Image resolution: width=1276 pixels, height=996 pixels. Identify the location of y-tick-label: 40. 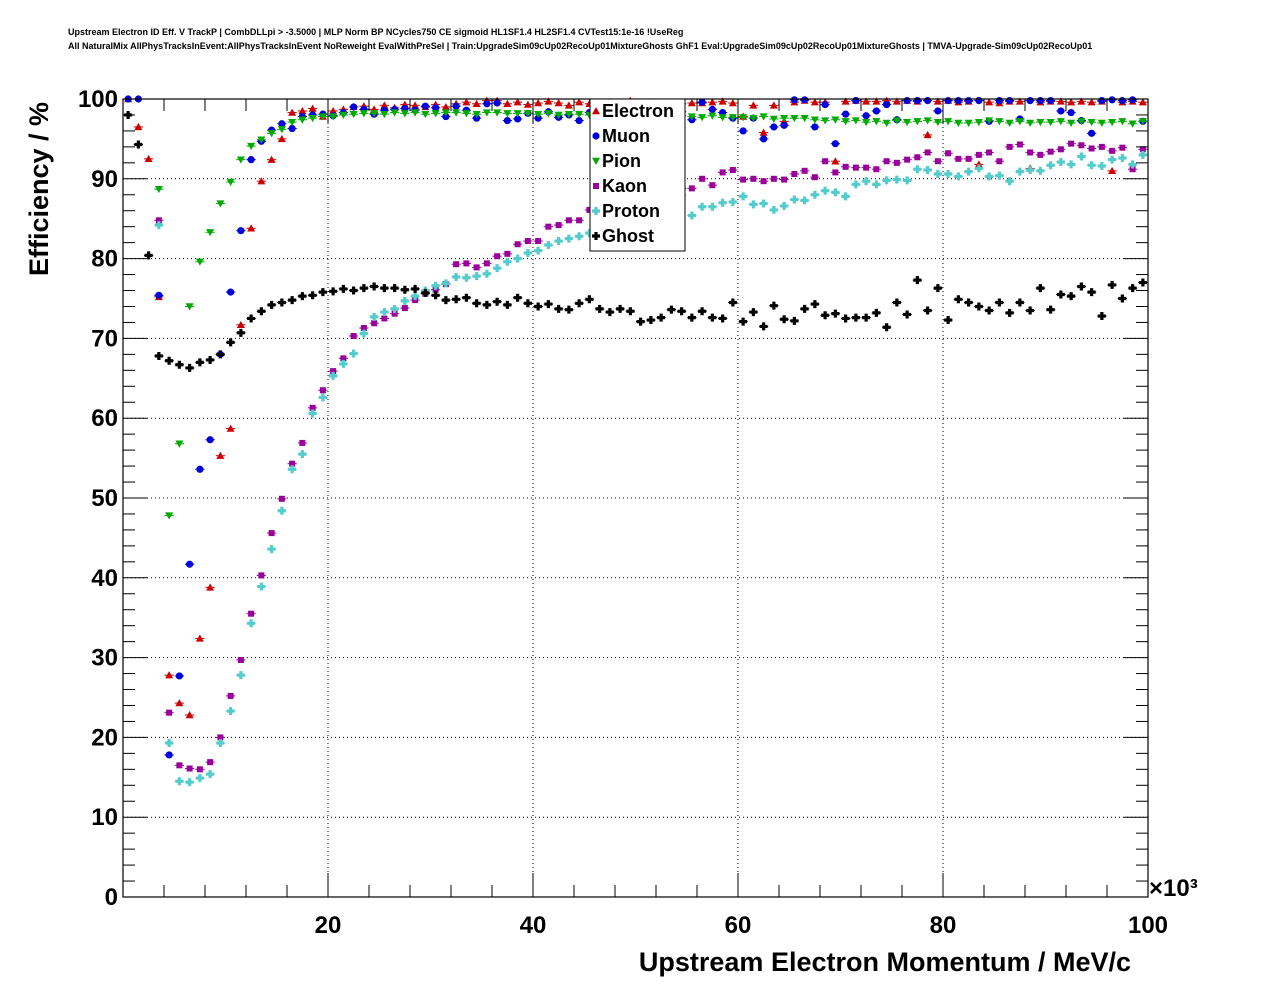
(104, 578).